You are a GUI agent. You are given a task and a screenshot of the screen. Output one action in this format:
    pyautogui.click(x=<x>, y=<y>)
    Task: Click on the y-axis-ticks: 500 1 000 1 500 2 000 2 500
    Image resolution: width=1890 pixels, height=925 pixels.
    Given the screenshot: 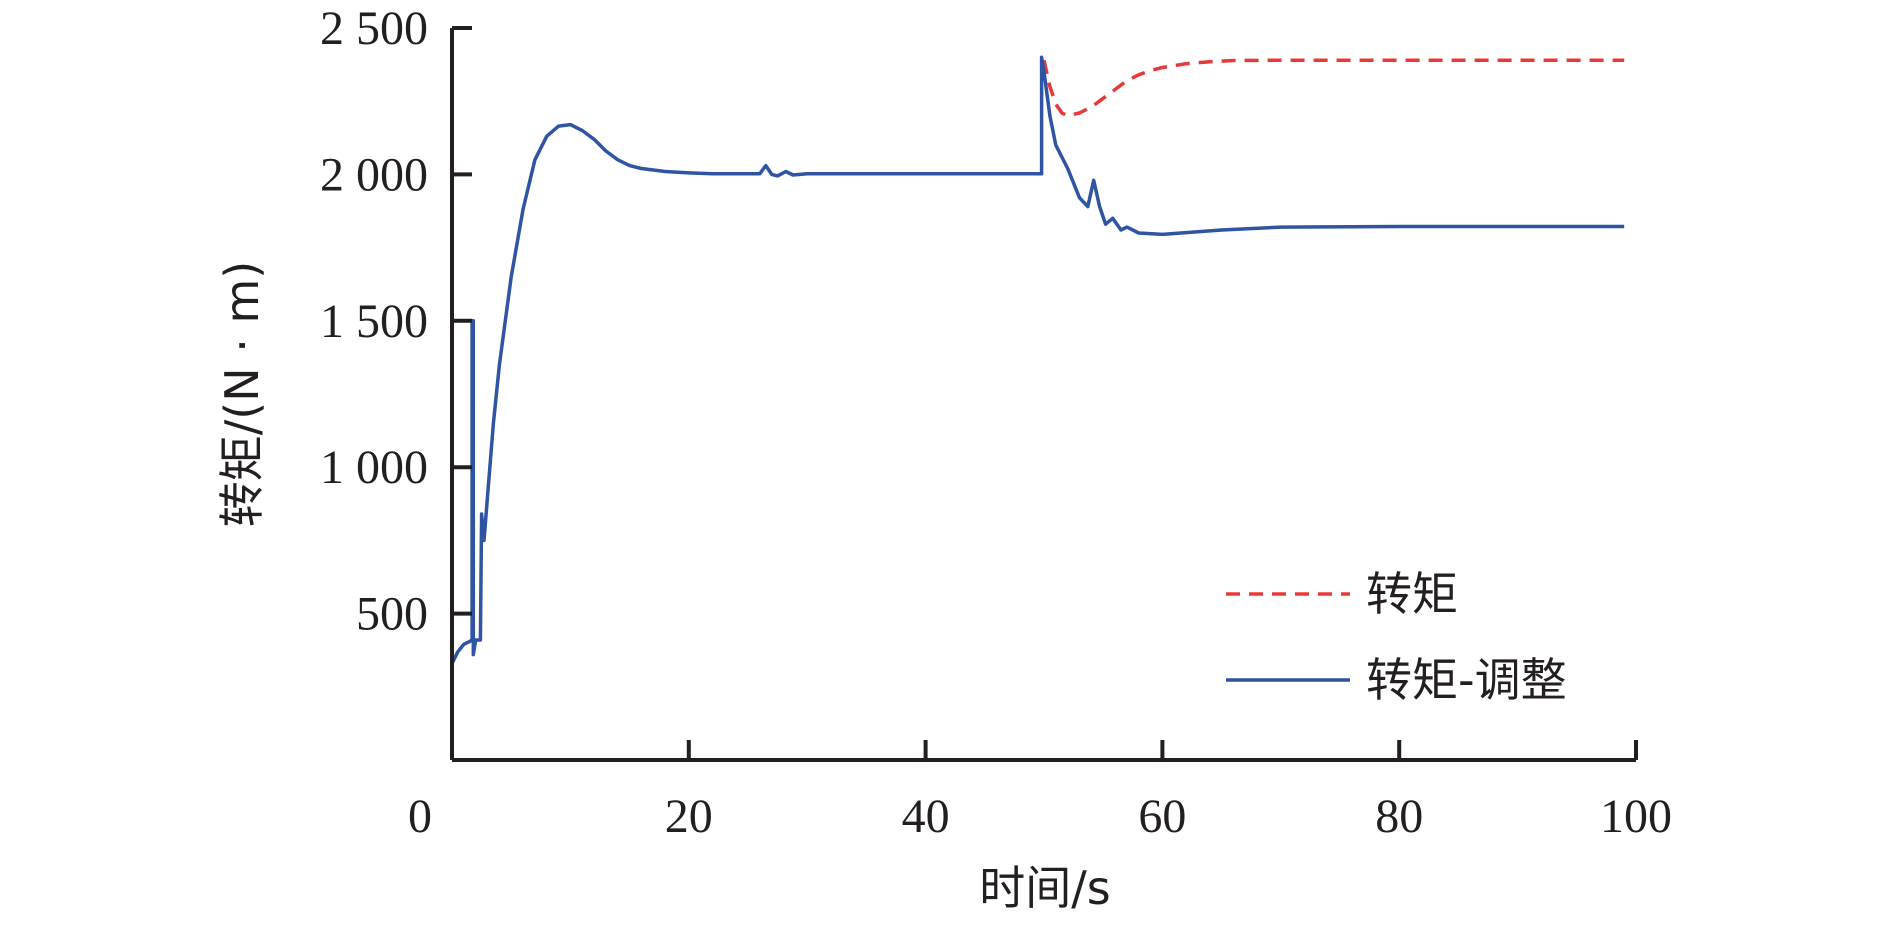 What is the action you would take?
    pyautogui.click(x=396, y=321)
    